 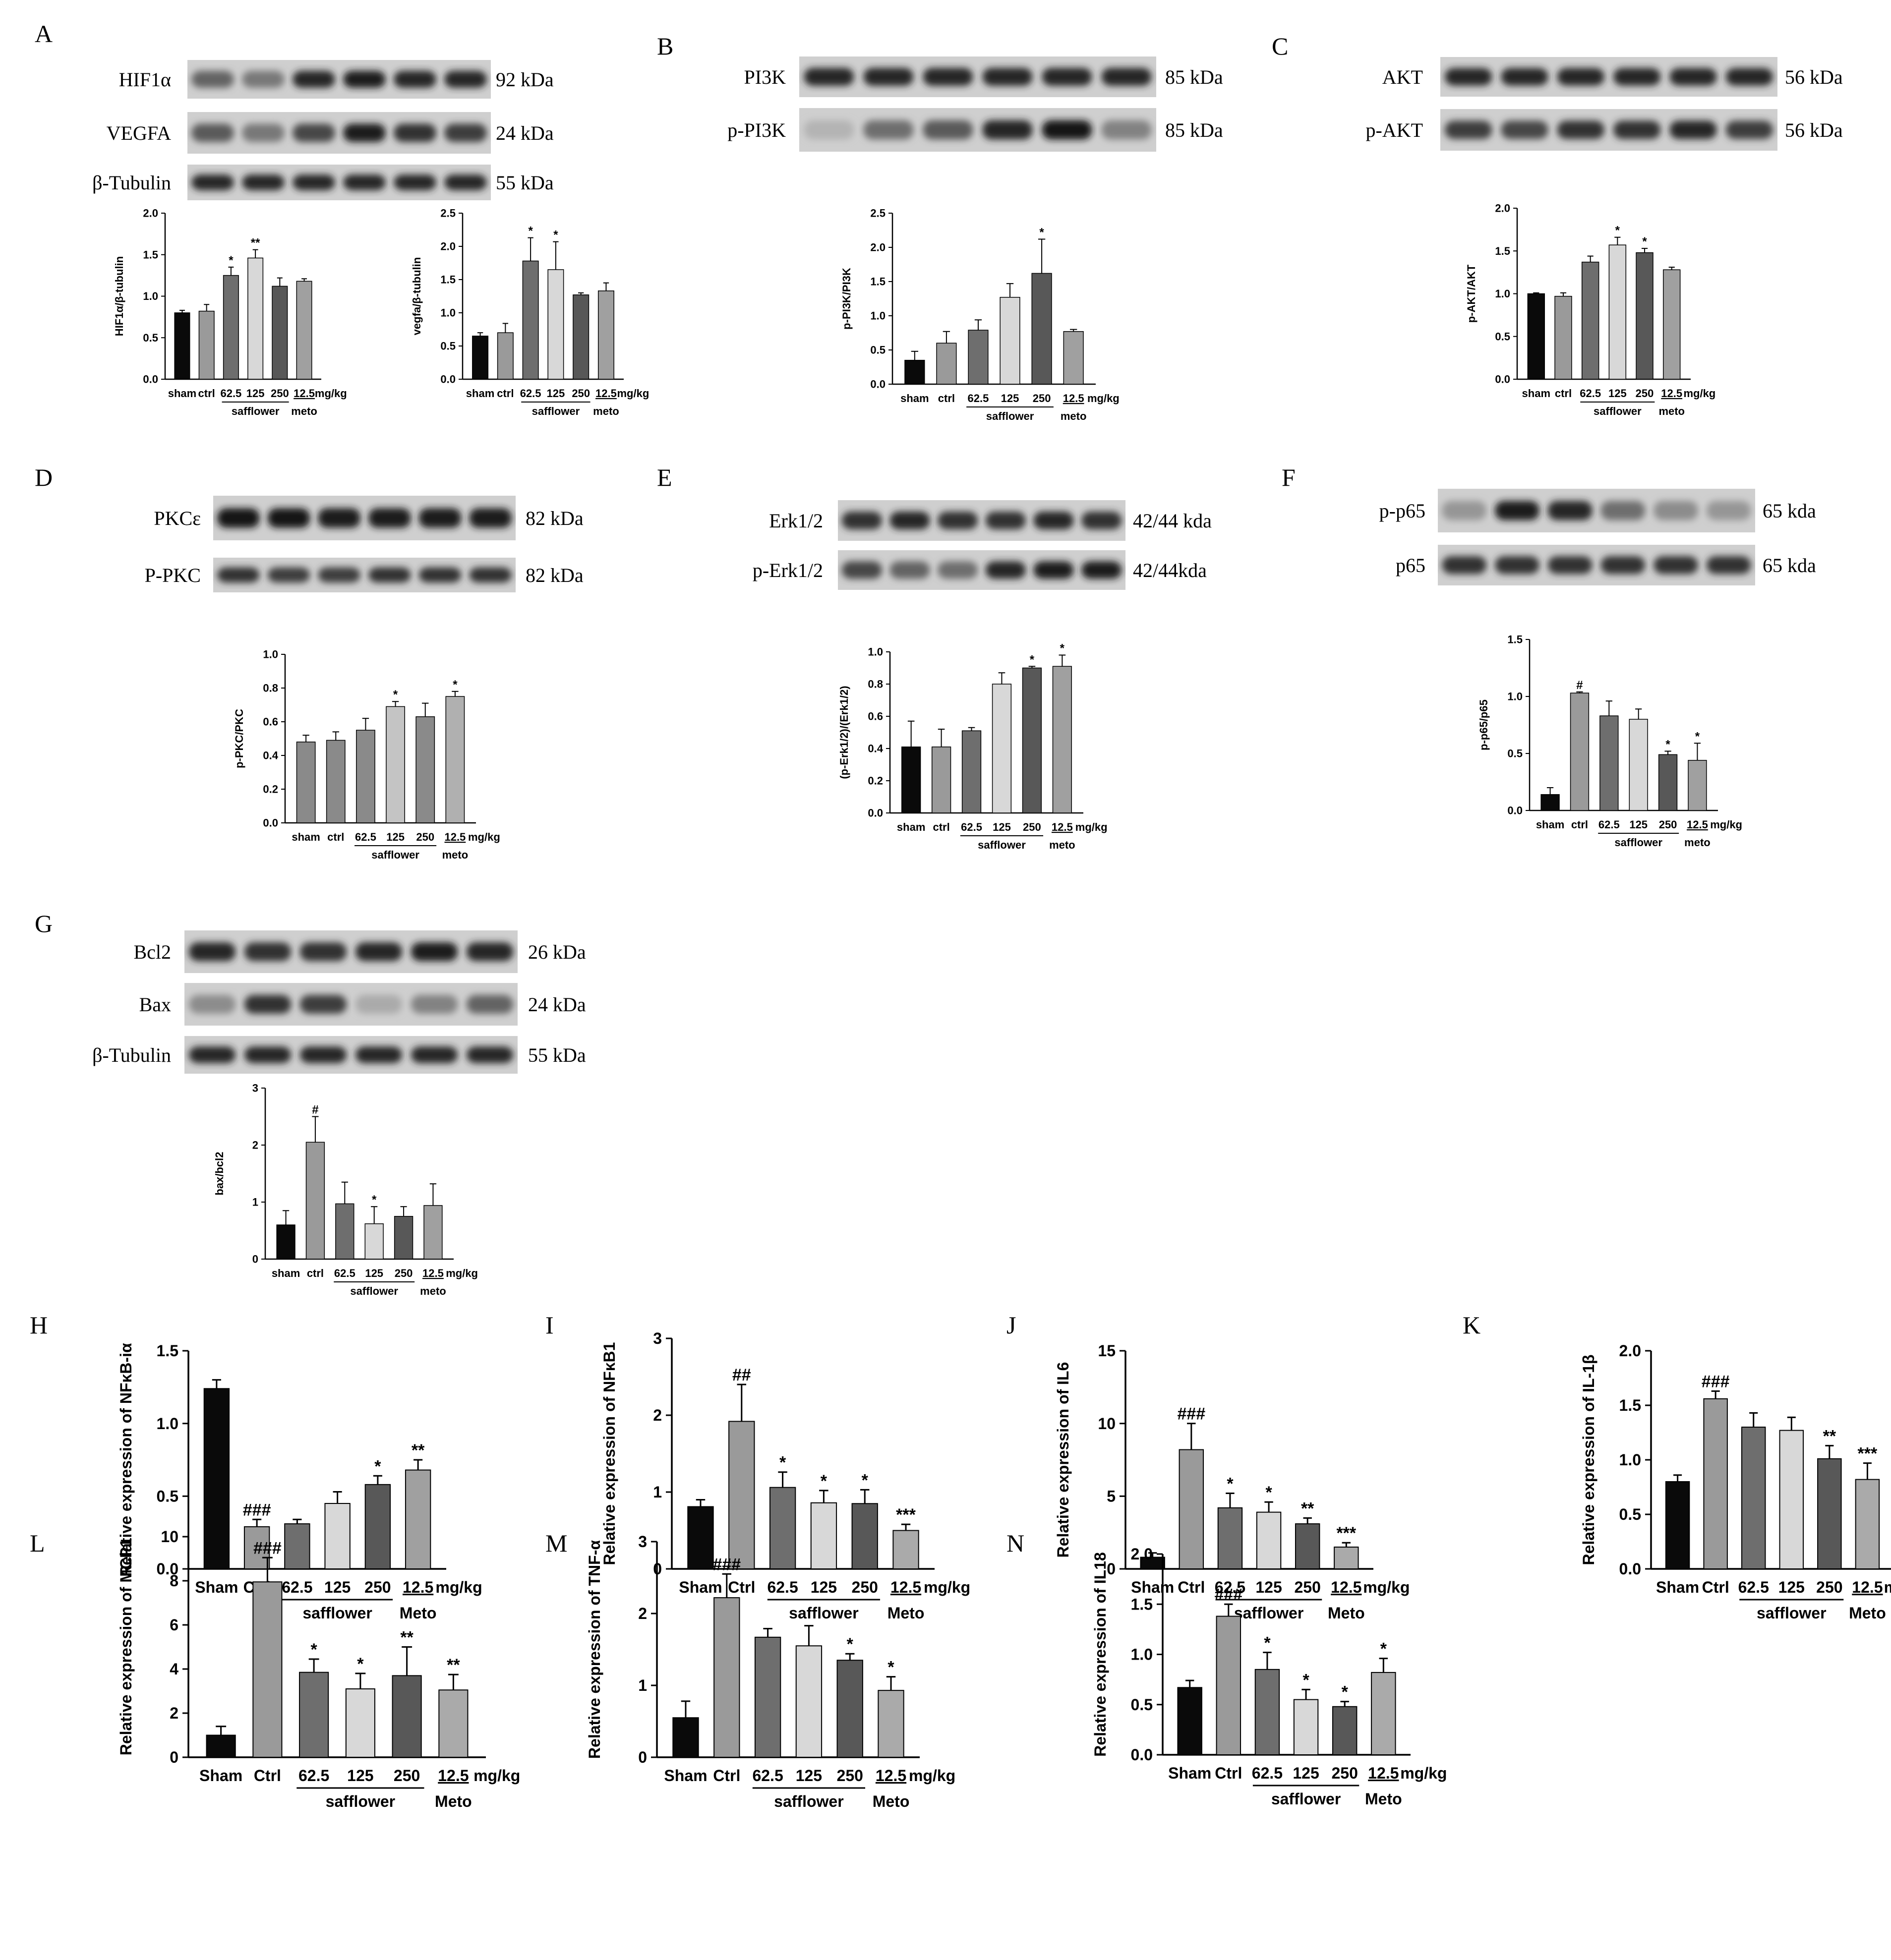 What do you see at coordinates (174, 1581) in the screenshot?
I see `y-tick-label: 8` at bounding box center [174, 1581].